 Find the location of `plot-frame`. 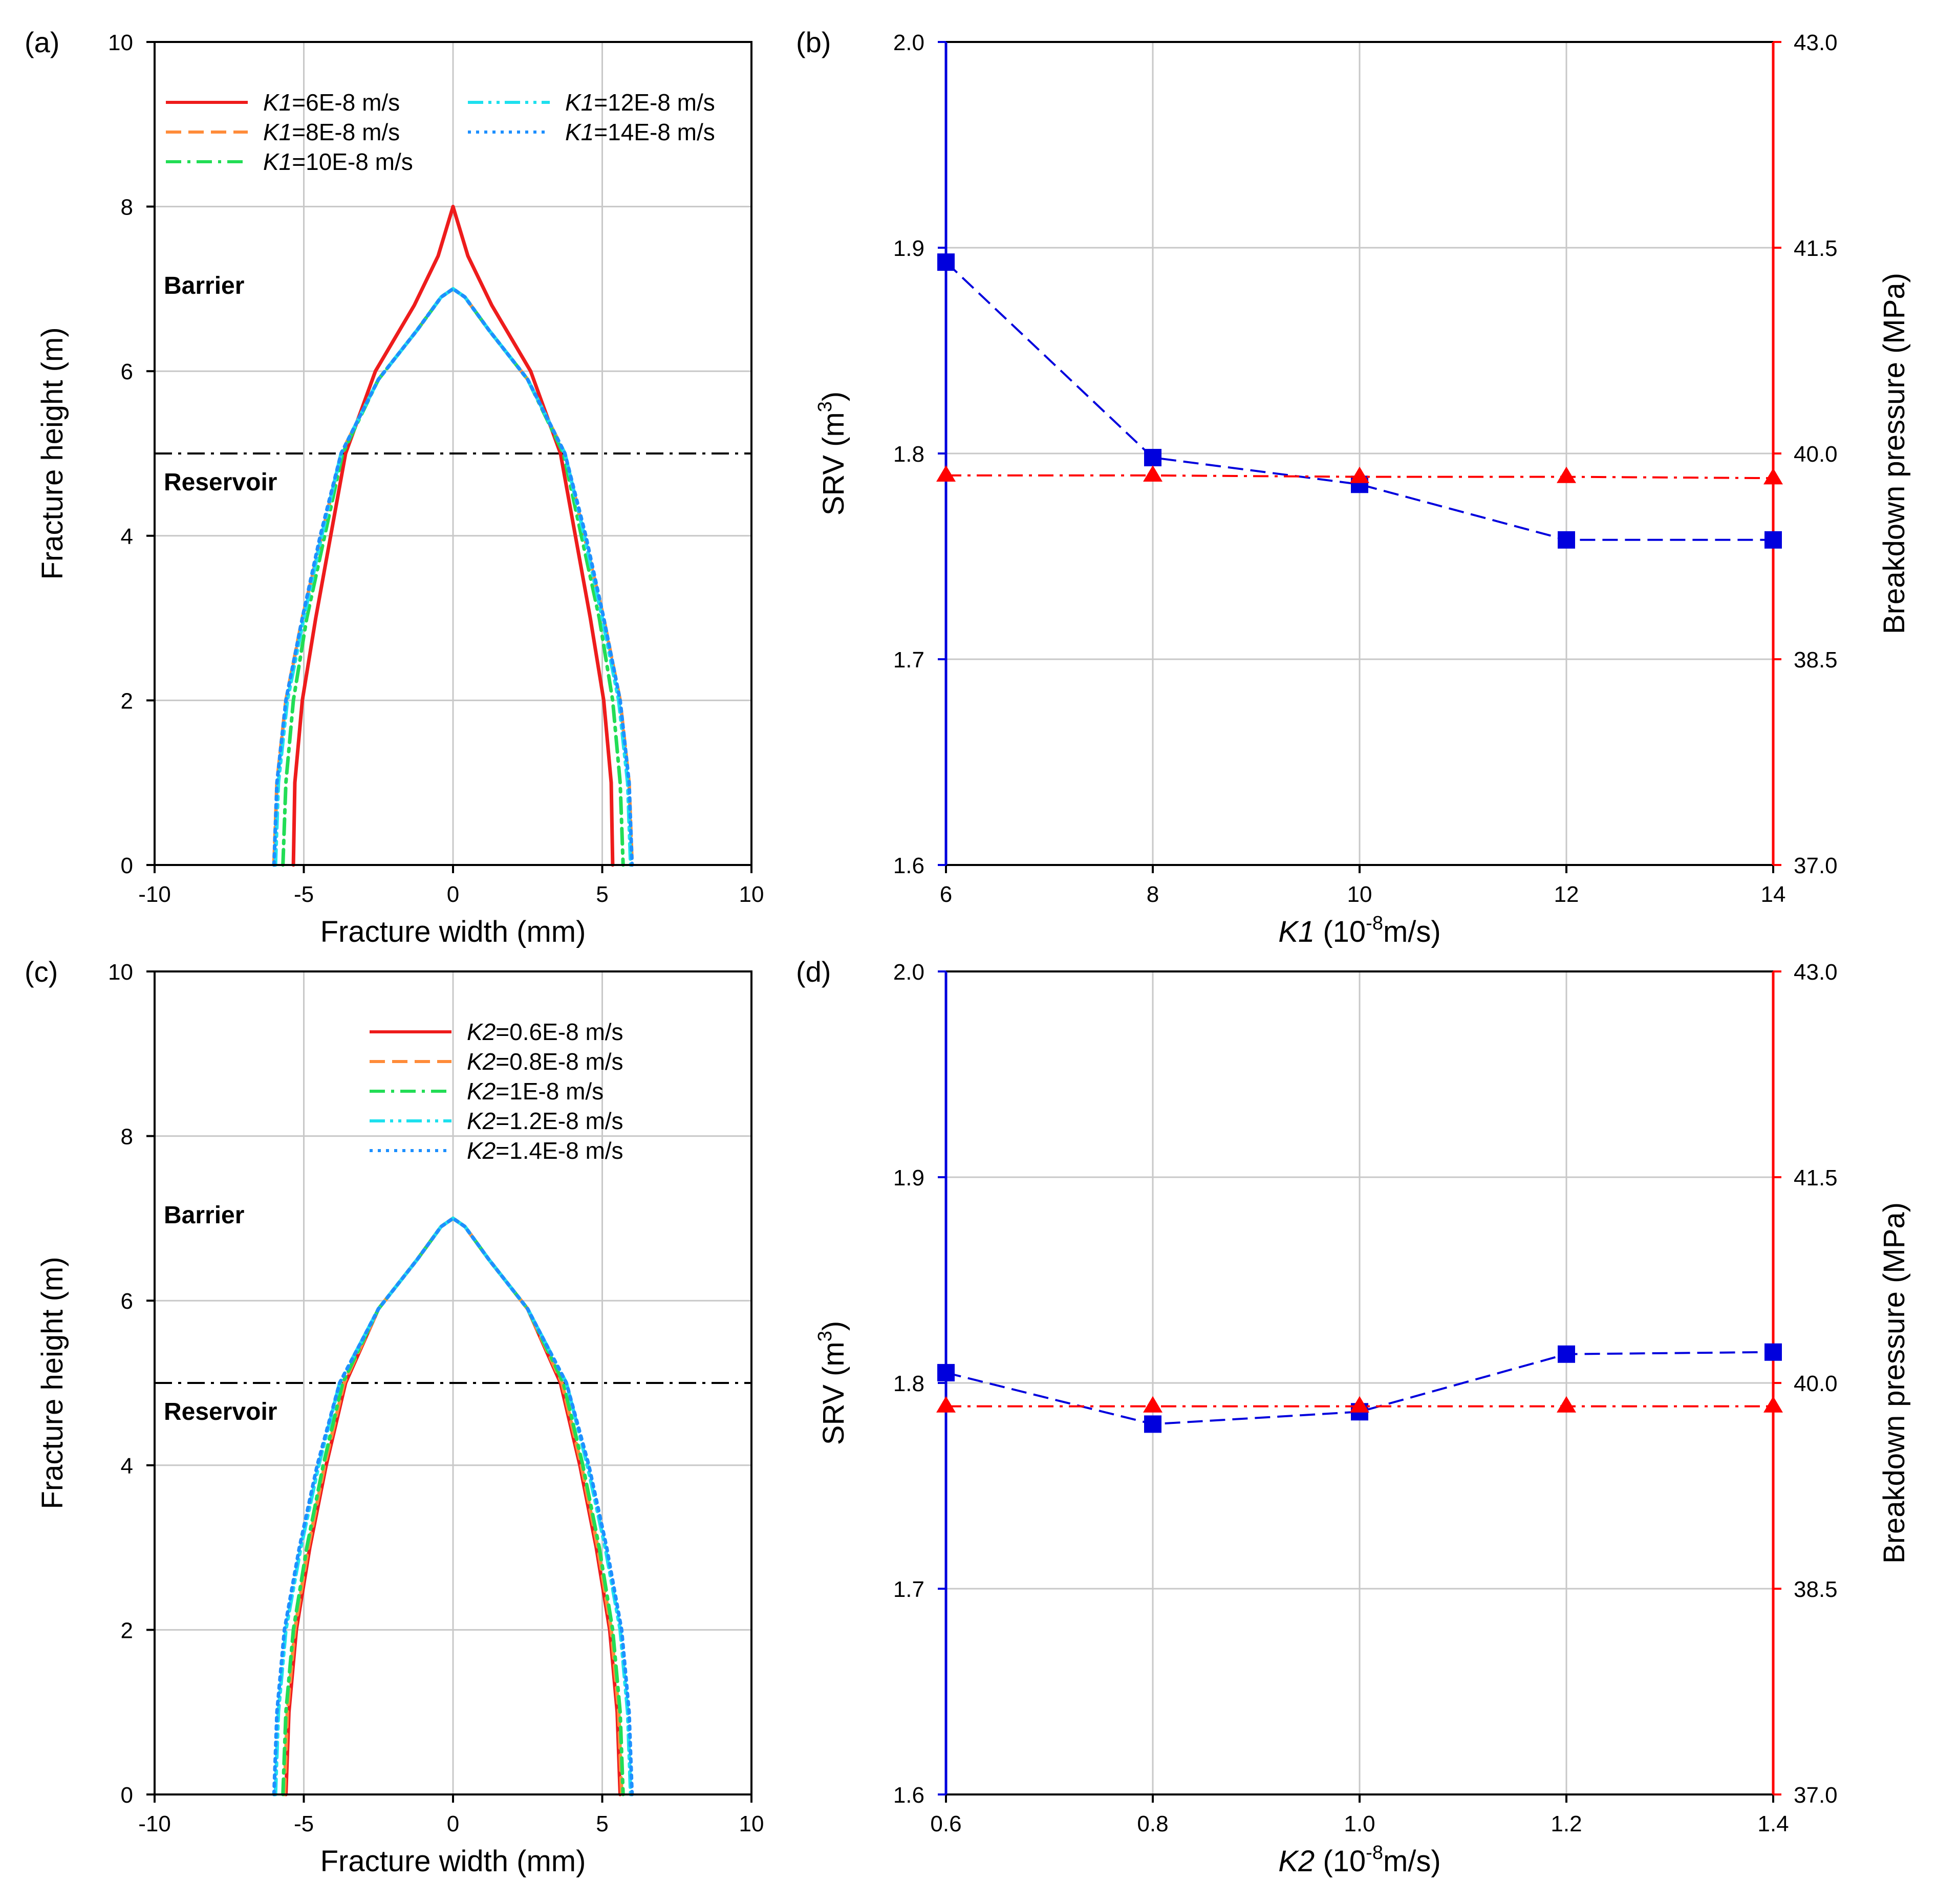

plot-frame is located at coordinates (453, 1382).